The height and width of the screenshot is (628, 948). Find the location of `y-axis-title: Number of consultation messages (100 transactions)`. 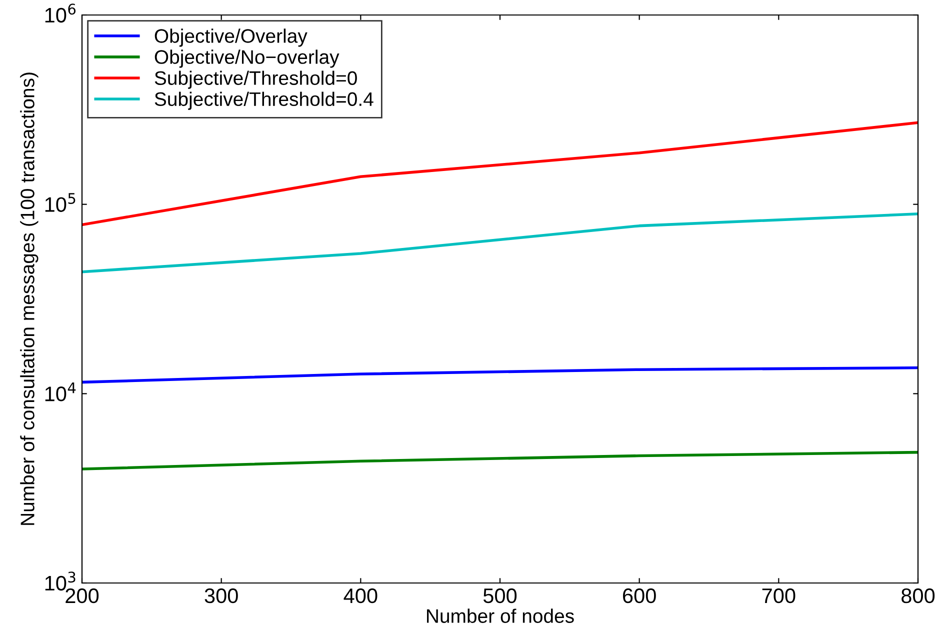

y-axis-title: Number of consultation messages (100 transactions) is located at coordinates (29, 298).